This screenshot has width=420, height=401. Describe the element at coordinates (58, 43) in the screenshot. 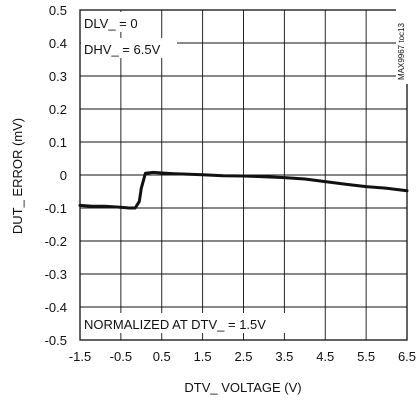

I see `y-tick-label: 0.4` at that location.